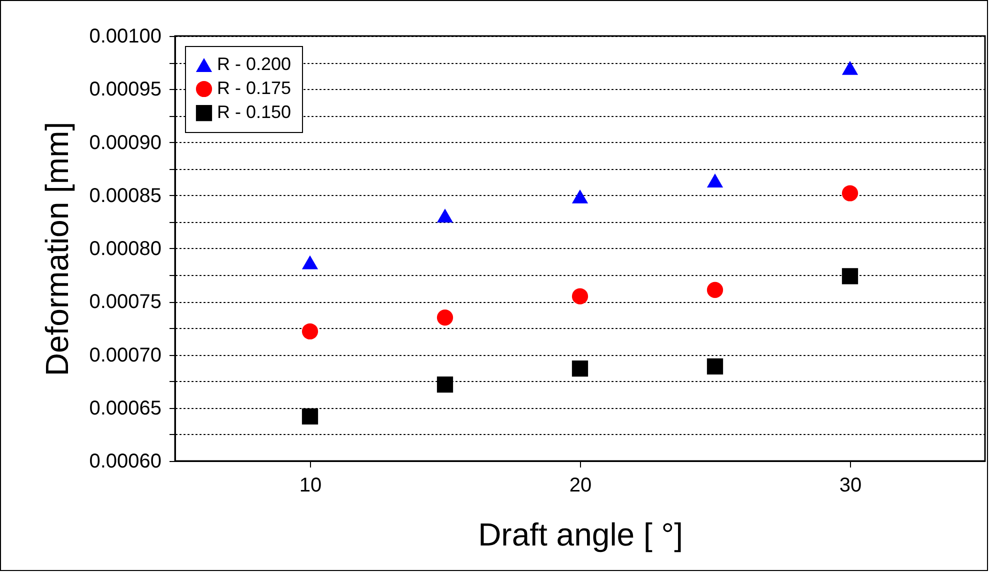  What do you see at coordinates (310, 485) in the screenshot?
I see `x-tick-label: 10` at bounding box center [310, 485].